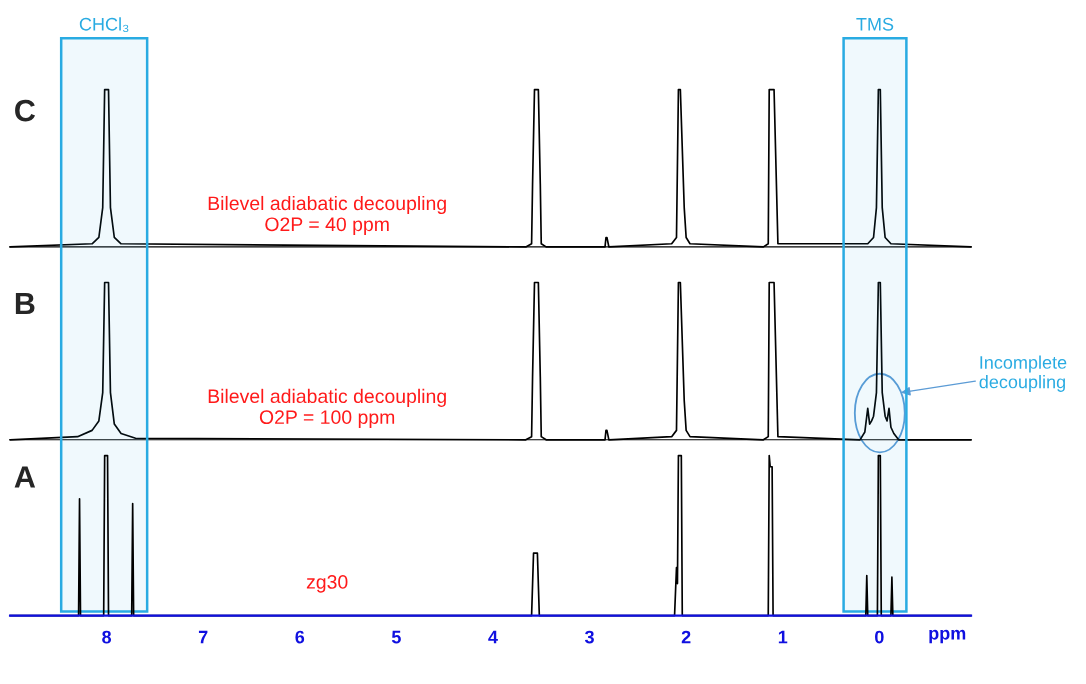 This screenshot has width=1086, height=684. What do you see at coordinates (493, 637) in the screenshot?
I see `x-tick-label: 4` at bounding box center [493, 637].